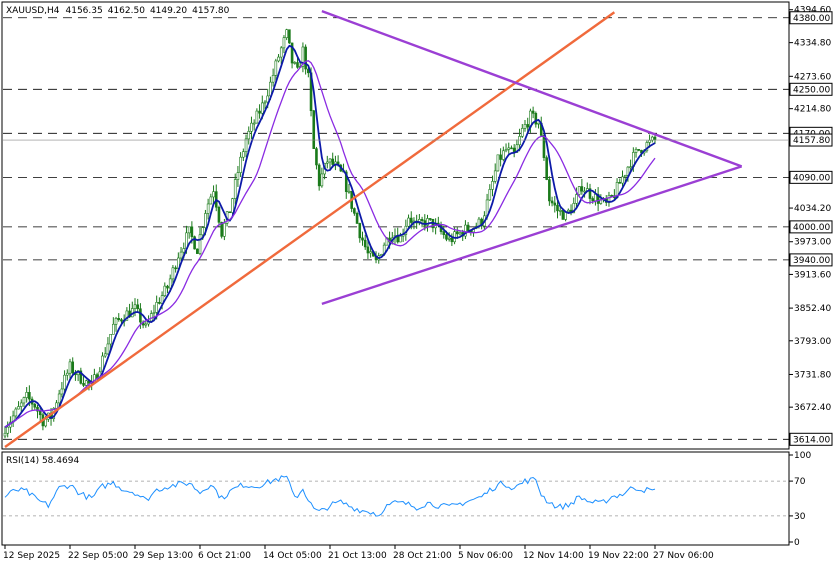 This screenshot has height=565, width=835. I want to click on rsi-levels, so click(396, 498).